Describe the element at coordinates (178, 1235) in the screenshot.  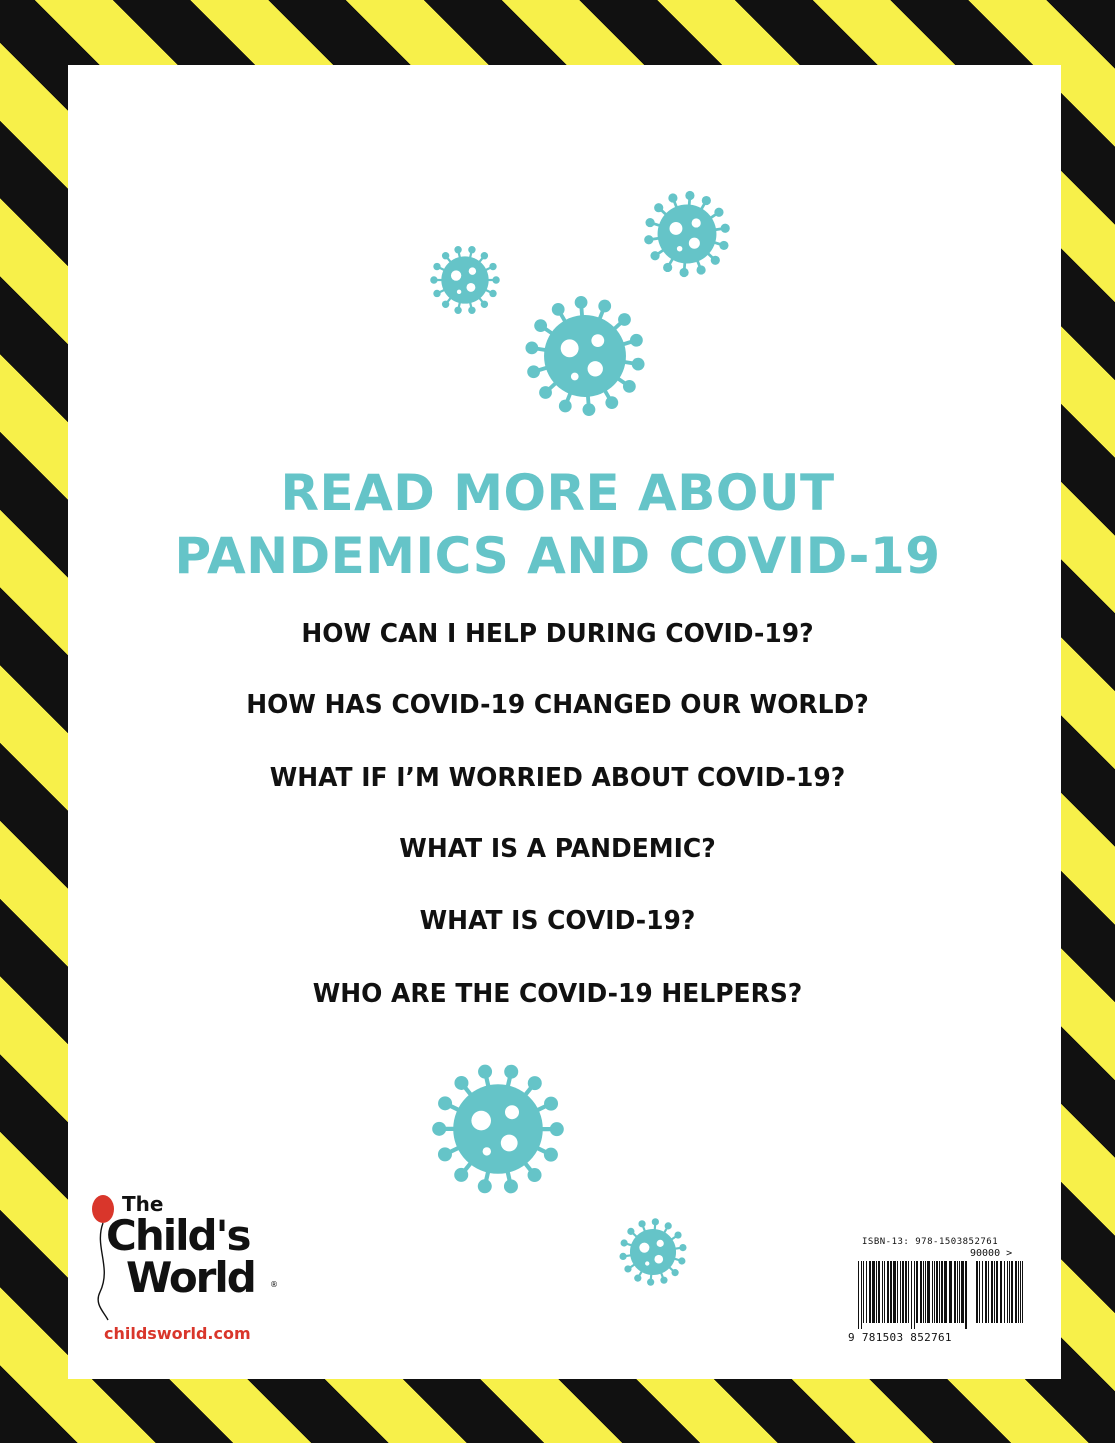
I see `logo-word-childs: Child's` at that location.